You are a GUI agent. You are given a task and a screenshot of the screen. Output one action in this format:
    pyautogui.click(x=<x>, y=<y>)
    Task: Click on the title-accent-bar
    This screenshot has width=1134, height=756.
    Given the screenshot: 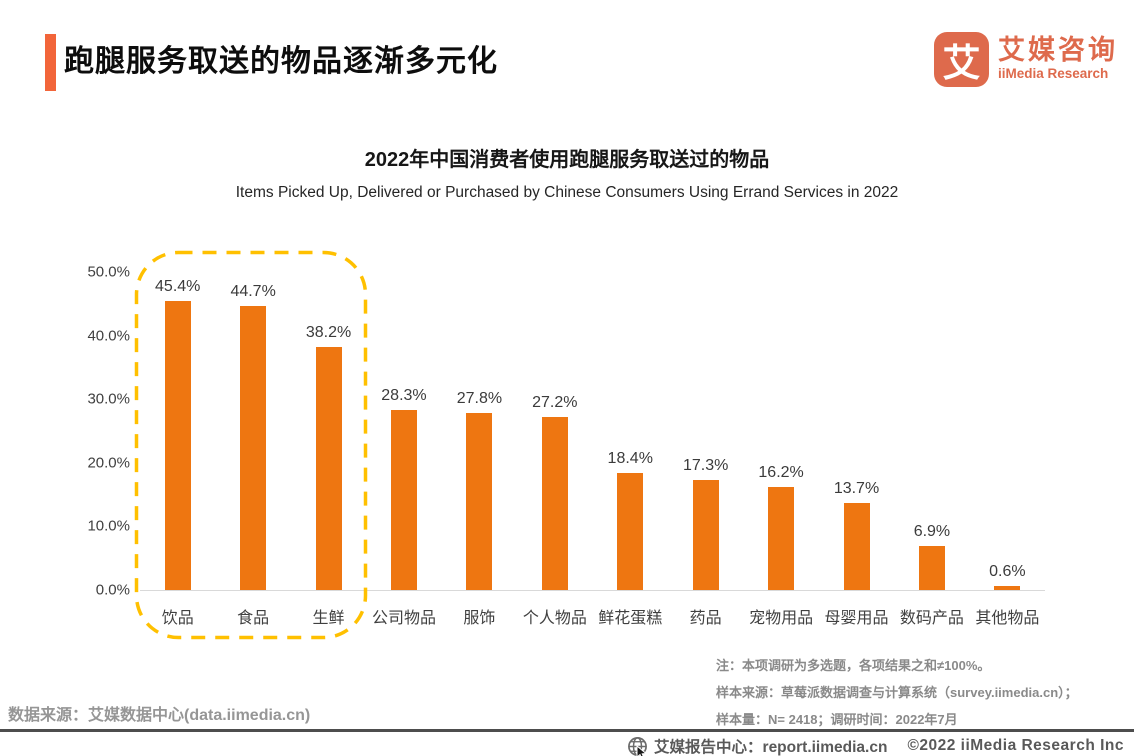 What is the action you would take?
    pyautogui.click(x=50, y=62)
    